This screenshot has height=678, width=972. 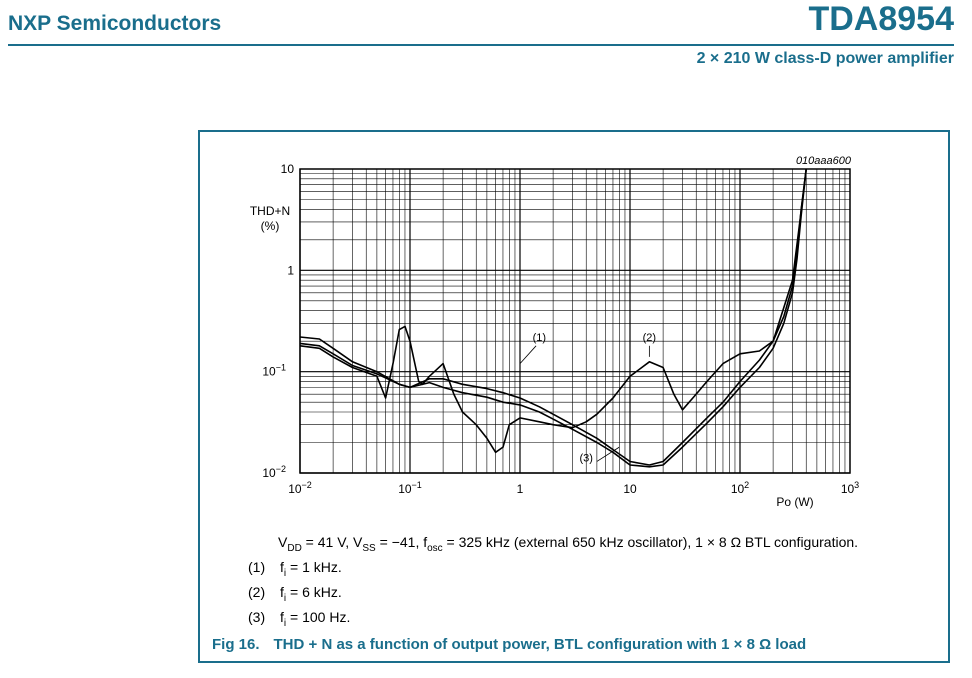 I want to click on product-subtitle: 2 × 210 W class-D power amplifier, so click(x=825, y=58).